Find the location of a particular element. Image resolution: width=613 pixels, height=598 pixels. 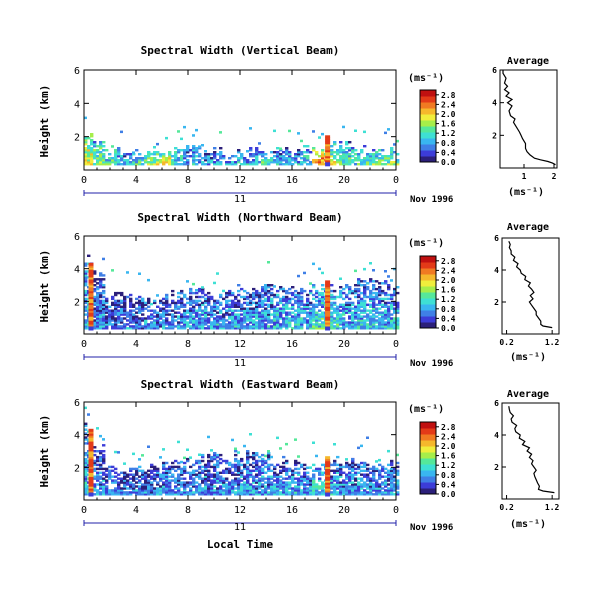

heatmap-eastward-beam is located at coordinates (242, 451).